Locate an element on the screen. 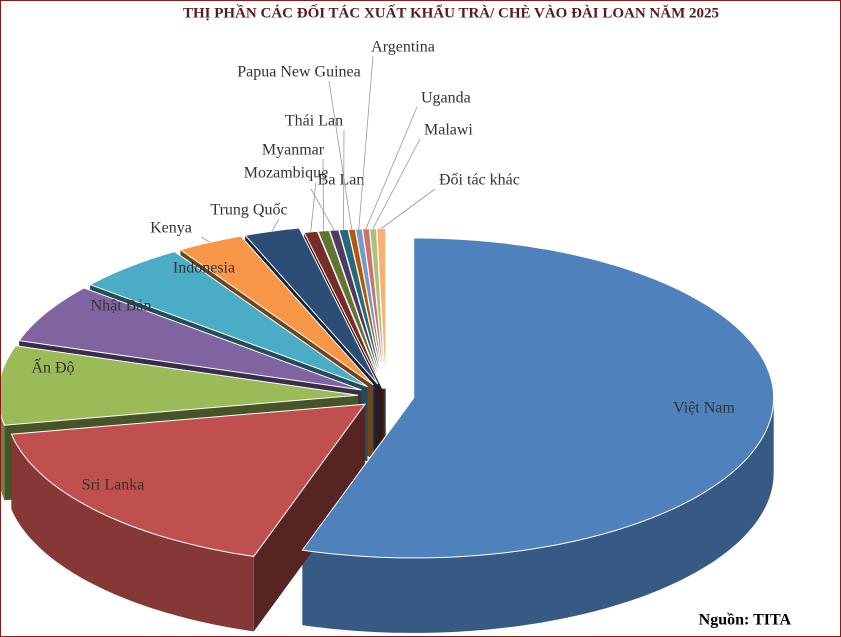 This screenshot has width=841, height=637. slice-label: Mozambique is located at coordinates (286, 173).